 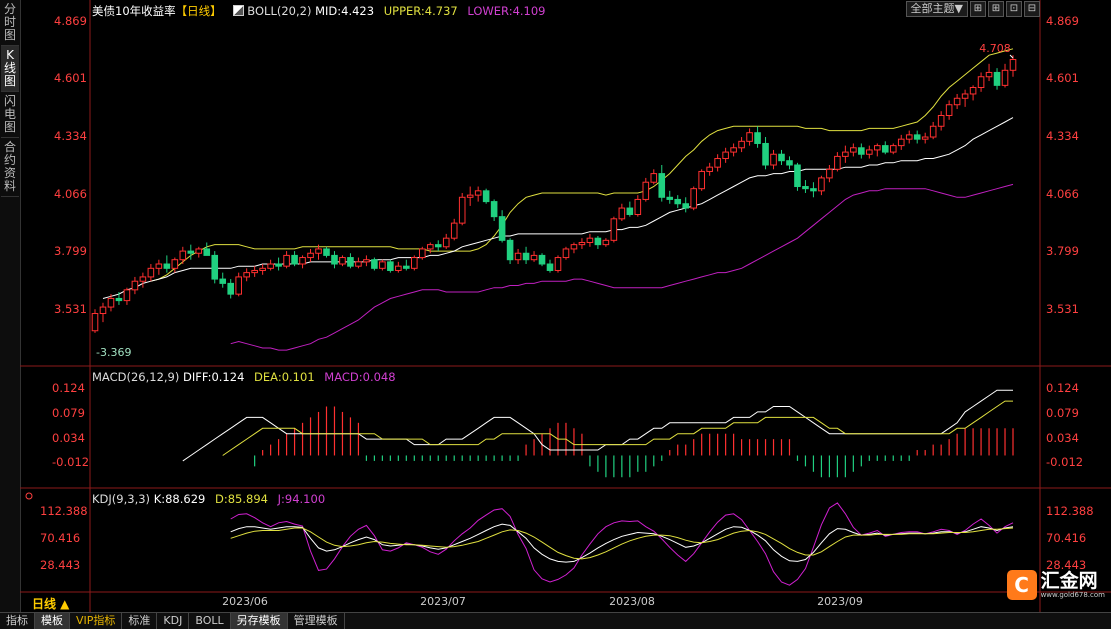 What do you see at coordinates (995, 48) in the screenshot?
I see `high-annotation: 4.708` at bounding box center [995, 48].